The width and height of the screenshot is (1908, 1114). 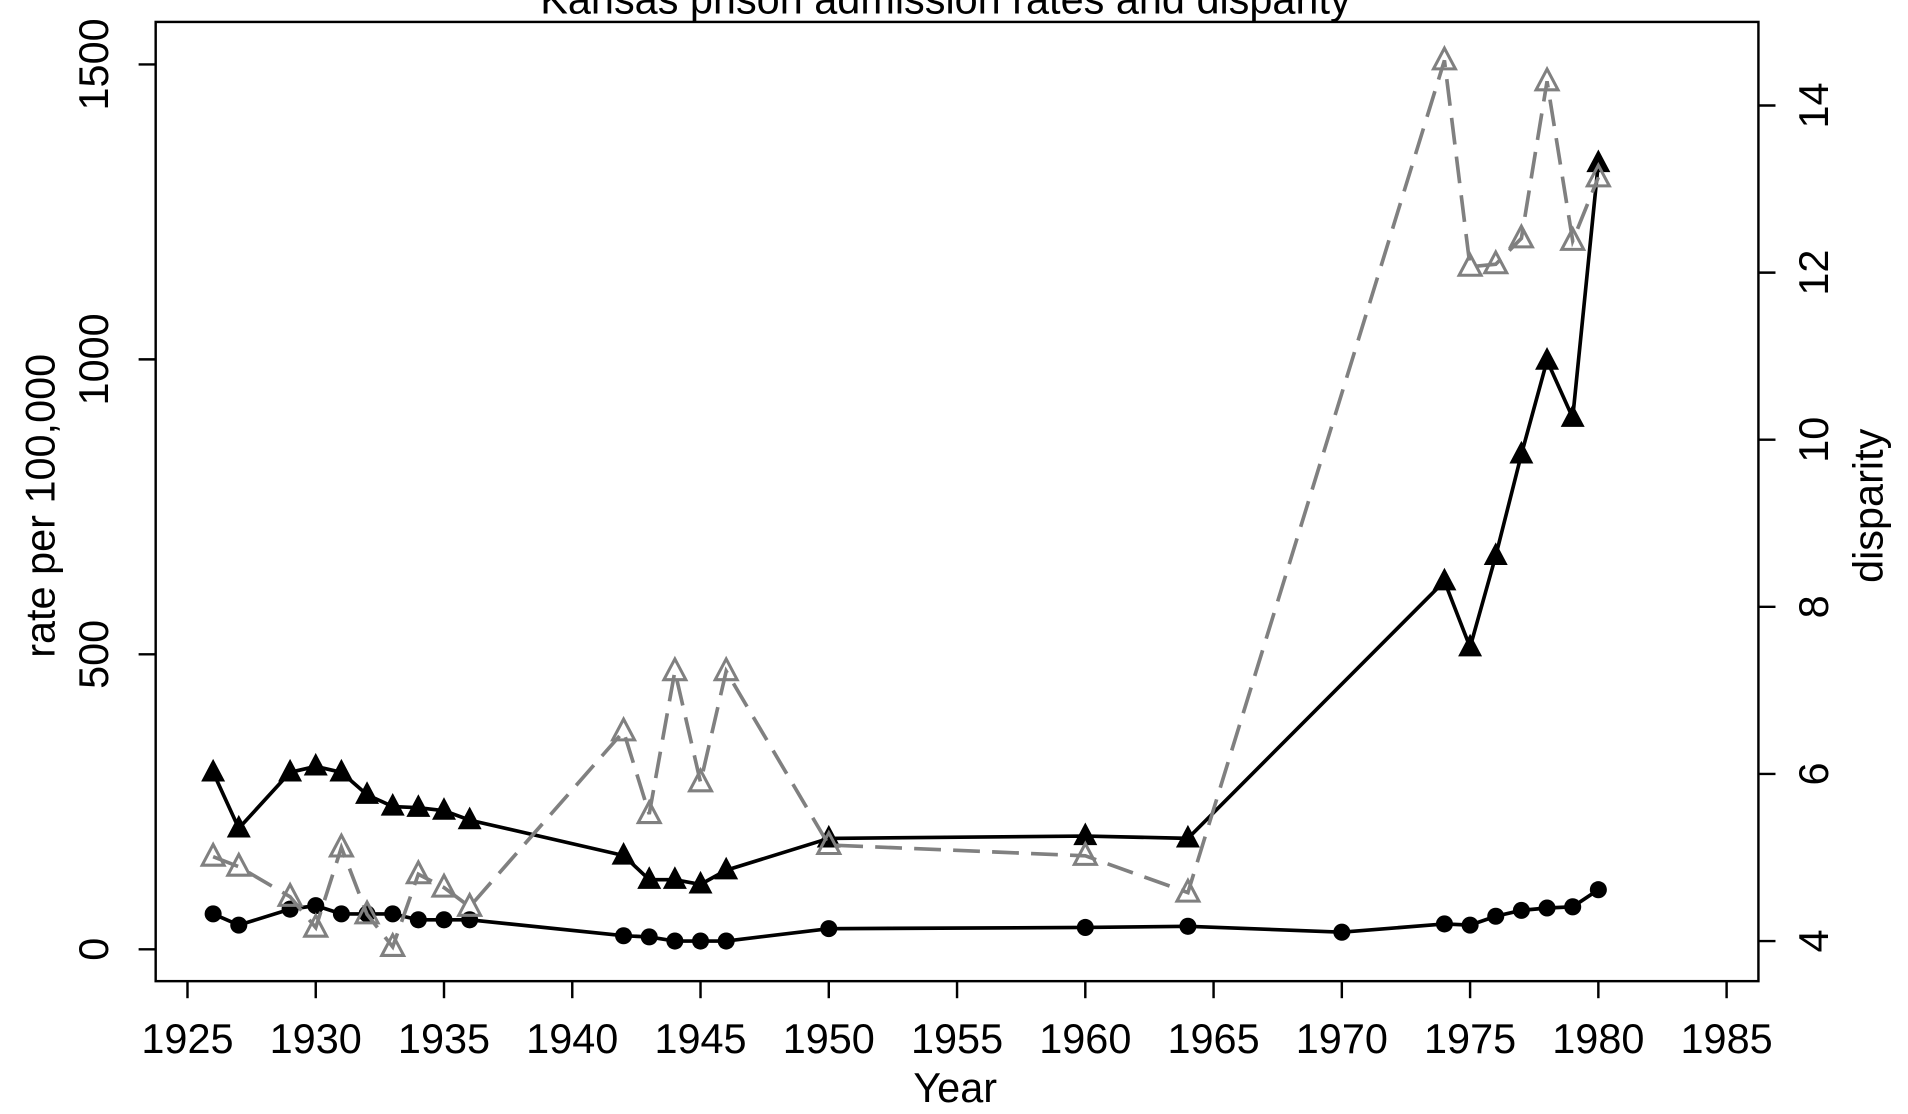 What do you see at coordinates (39, 506) in the screenshot?
I see `y-axis-label: rate per 100,000` at bounding box center [39, 506].